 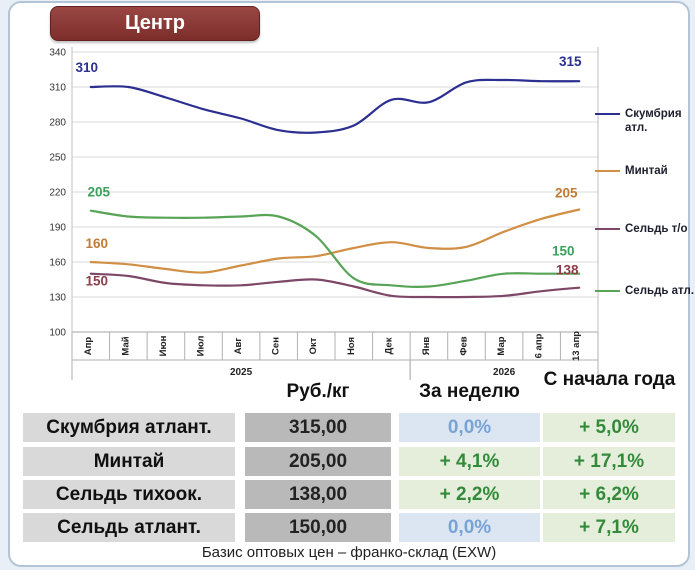 What do you see at coordinates (563, 251) in the screenshot?
I see `value-label-seld-atl-last: 150` at bounding box center [563, 251].